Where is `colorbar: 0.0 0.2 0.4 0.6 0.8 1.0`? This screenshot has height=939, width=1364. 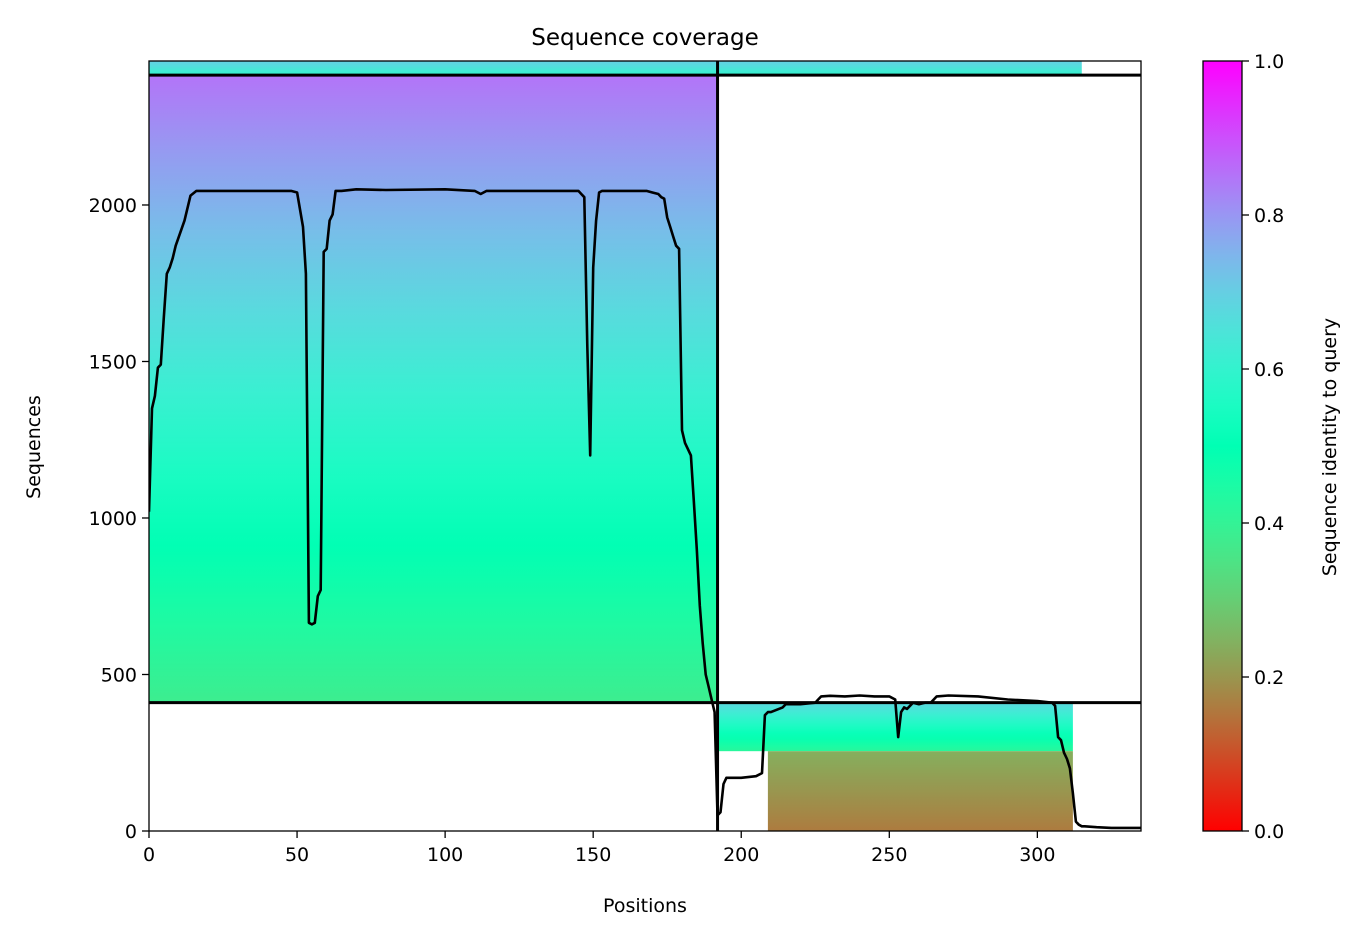 colorbar: 0.0 0.2 0.4 0.6 0.8 1.0 is located at coordinates (1243, 447).